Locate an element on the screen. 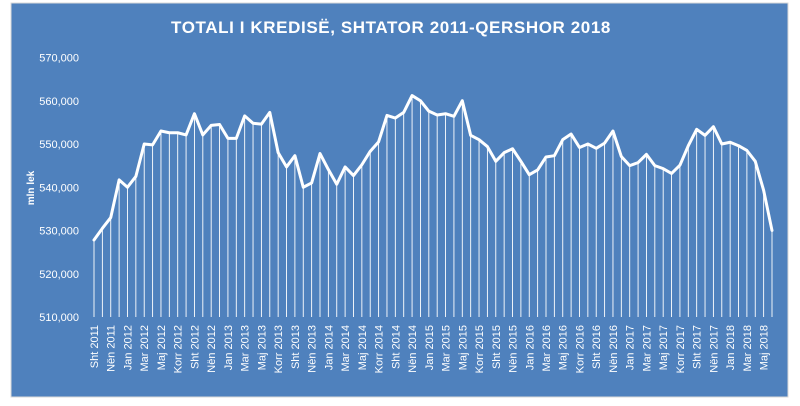 This screenshot has width=800, height=406. x-tick-label: Jan 2015 is located at coordinates (430, 347).